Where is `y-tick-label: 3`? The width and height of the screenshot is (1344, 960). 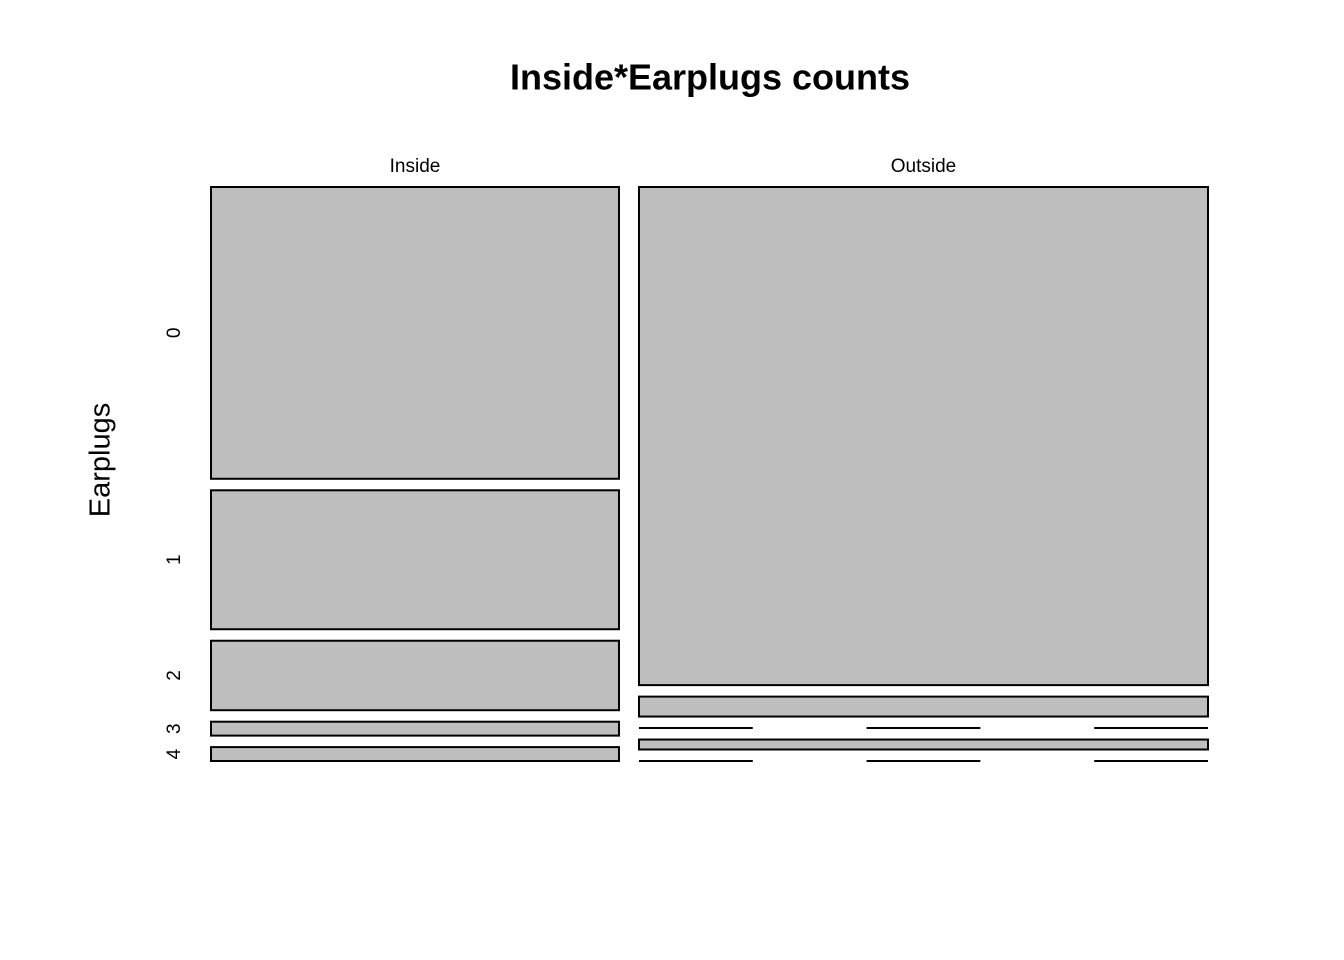 y-tick-label: 3 is located at coordinates (174, 728).